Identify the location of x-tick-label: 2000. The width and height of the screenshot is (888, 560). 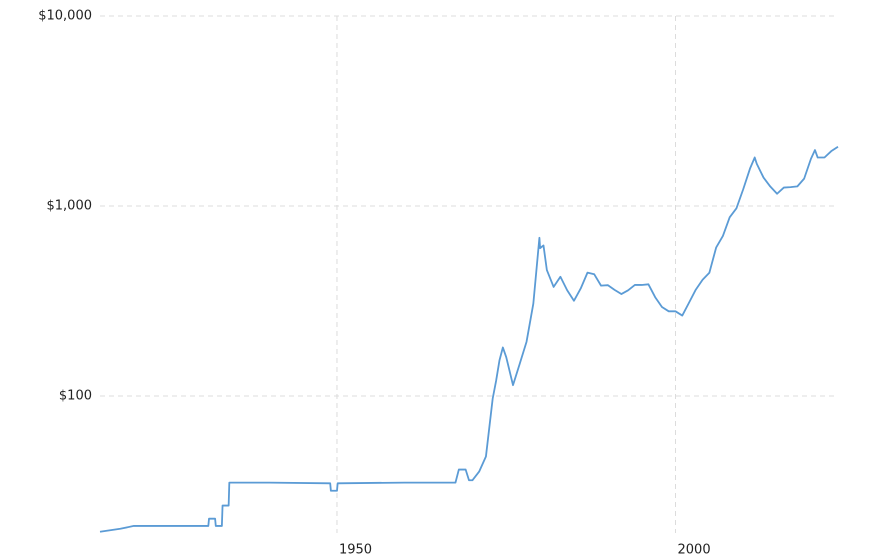
(694, 550).